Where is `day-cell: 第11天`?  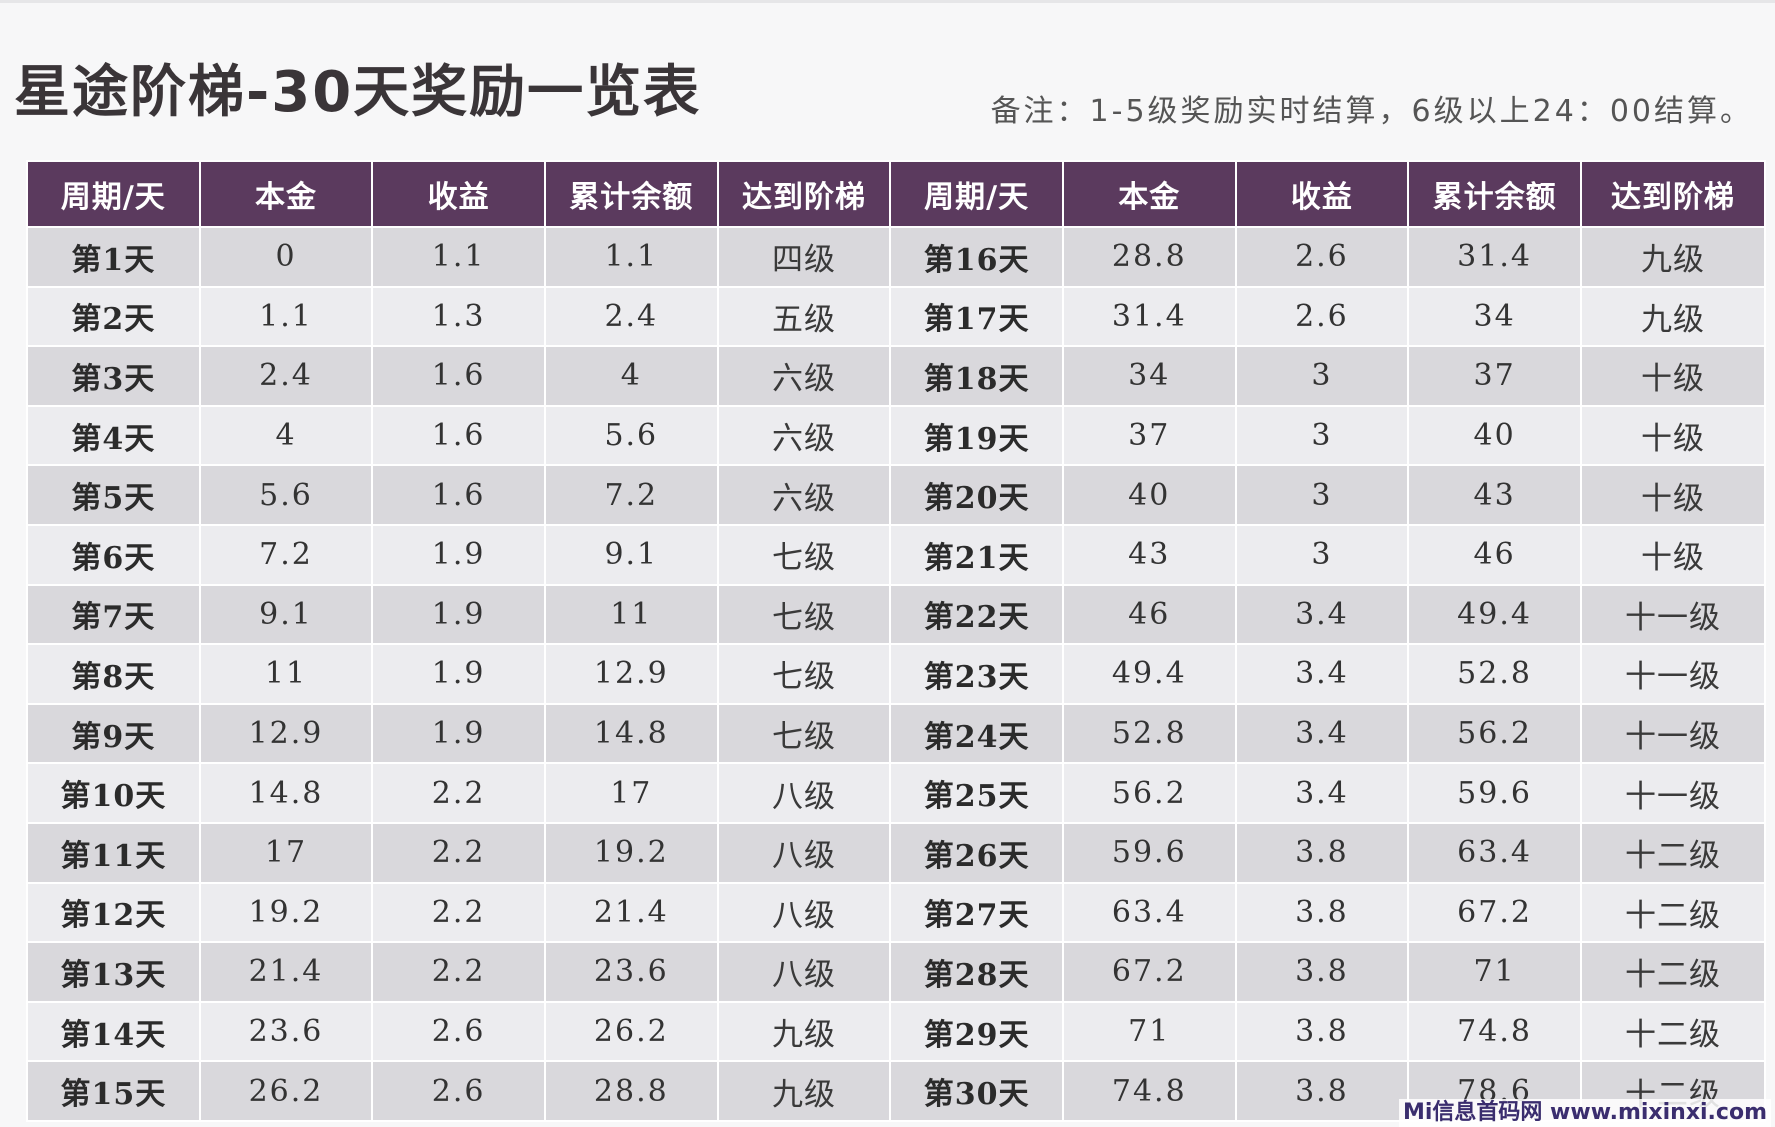
day-cell: 第11天 is located at coordinates (113, 852).